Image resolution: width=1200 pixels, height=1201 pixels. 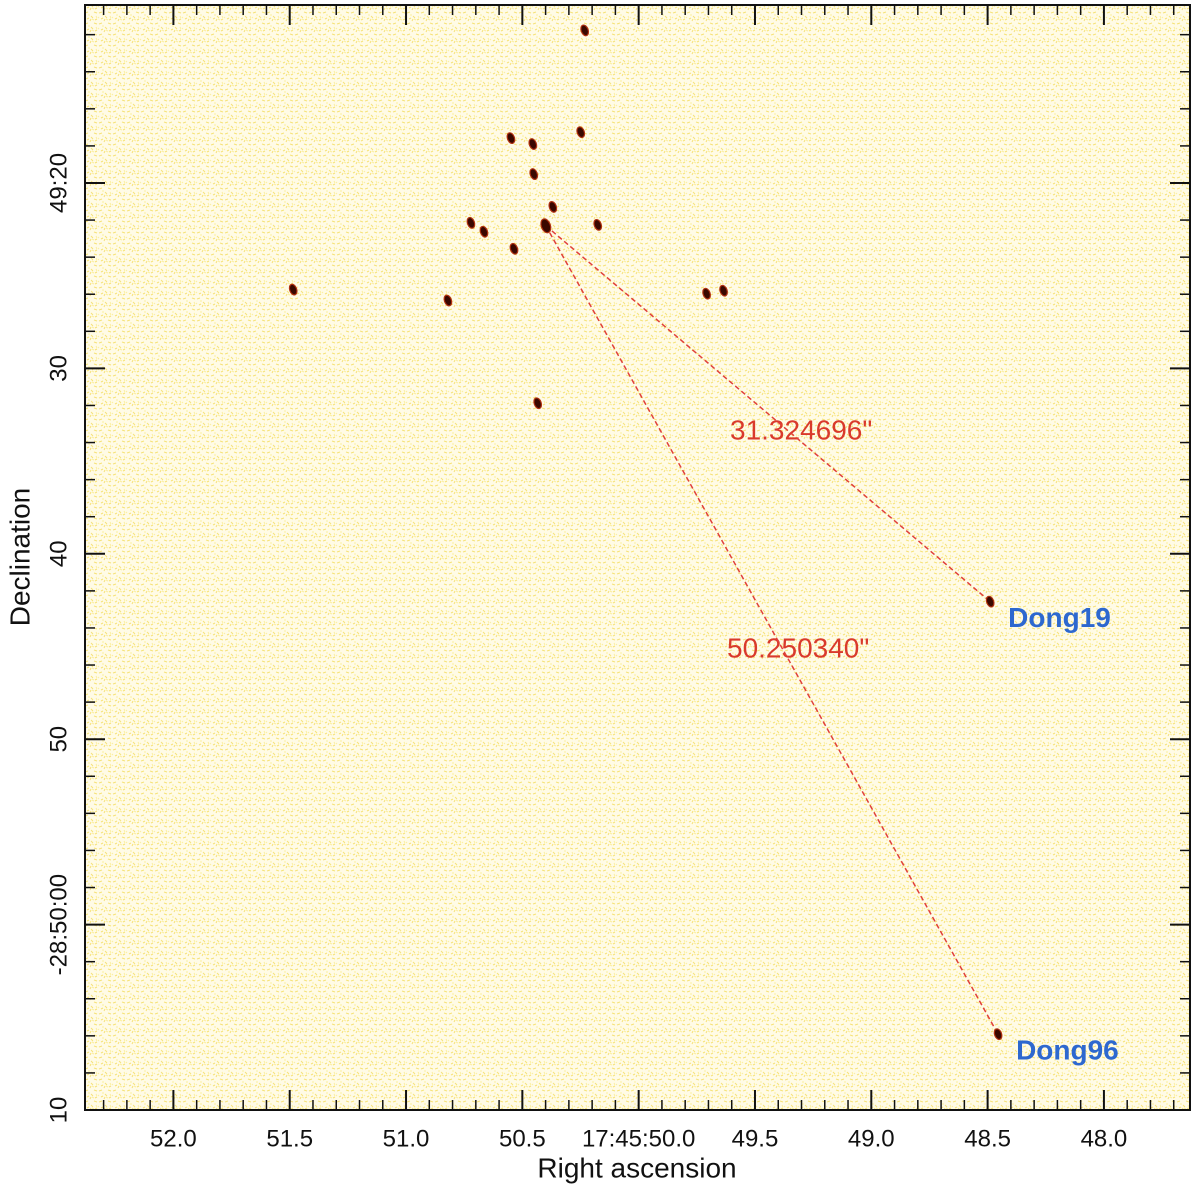 What do you see at coordinates (58, 553) in the screenshot?
I see `y-tick-label: 40` at bounding box center [58, 553].